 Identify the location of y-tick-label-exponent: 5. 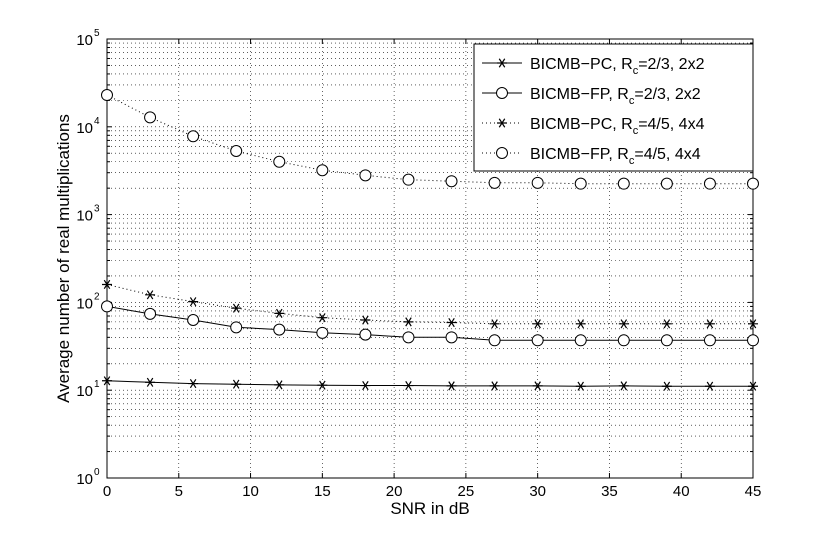
(97, 33).